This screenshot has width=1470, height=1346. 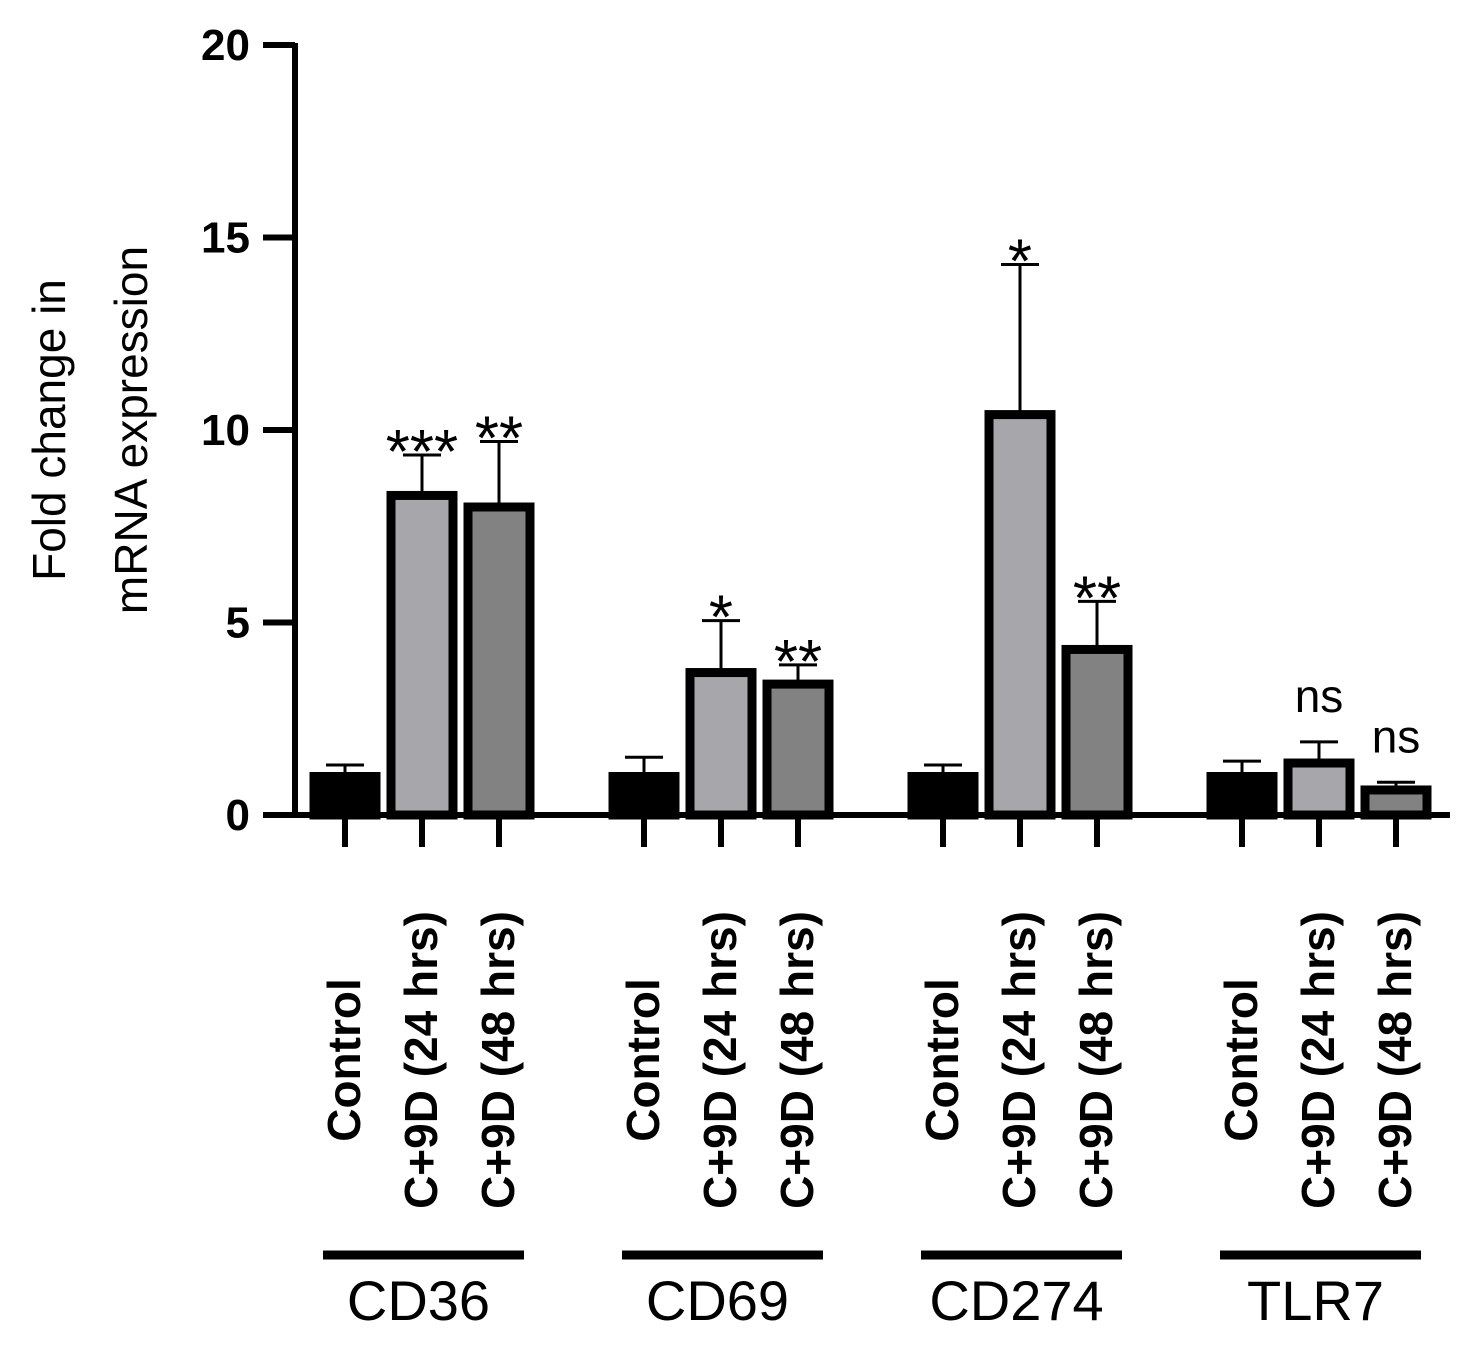 What do you see at coordinates (90, 430) in the screenshot?
I see `y-axis-label: Fold change in mRNA expression` at bounding box center [90, 430].